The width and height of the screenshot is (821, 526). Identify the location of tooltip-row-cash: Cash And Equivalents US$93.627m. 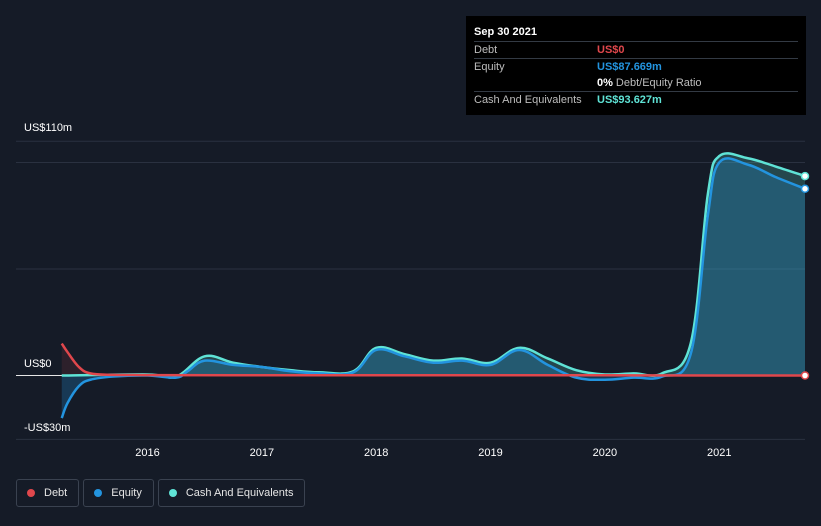
(636, 99).